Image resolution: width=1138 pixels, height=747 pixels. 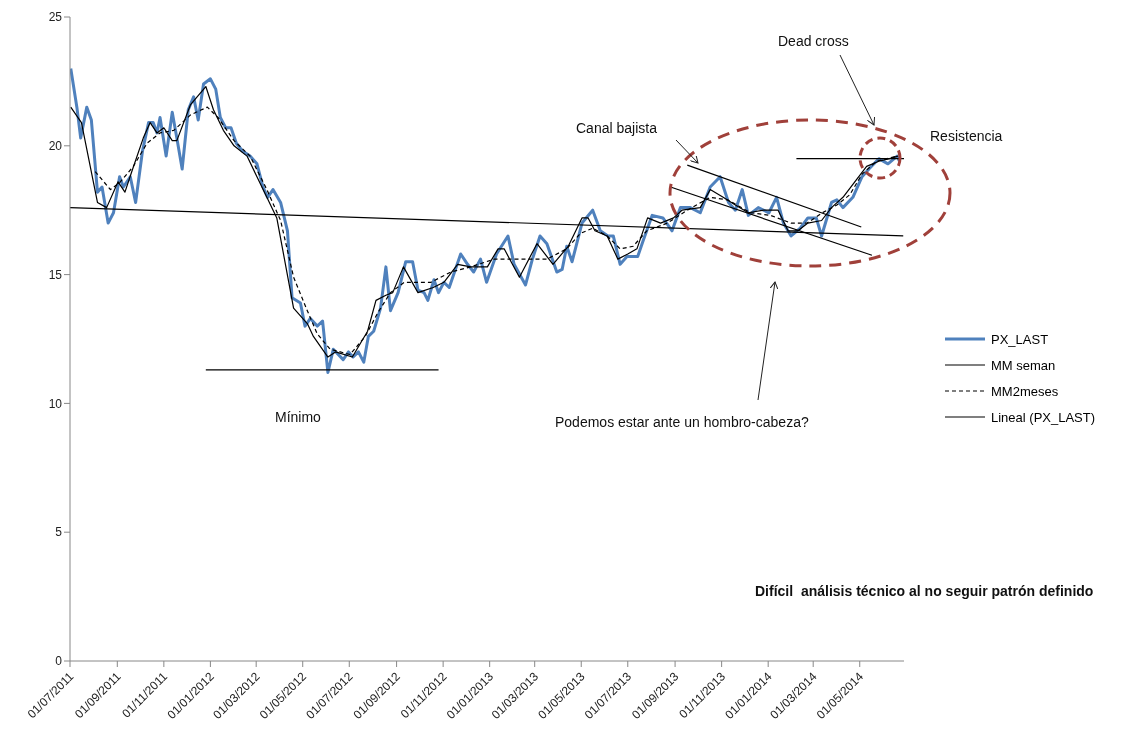 I want to click on text: Resistencia, so click(x=966, y=136).